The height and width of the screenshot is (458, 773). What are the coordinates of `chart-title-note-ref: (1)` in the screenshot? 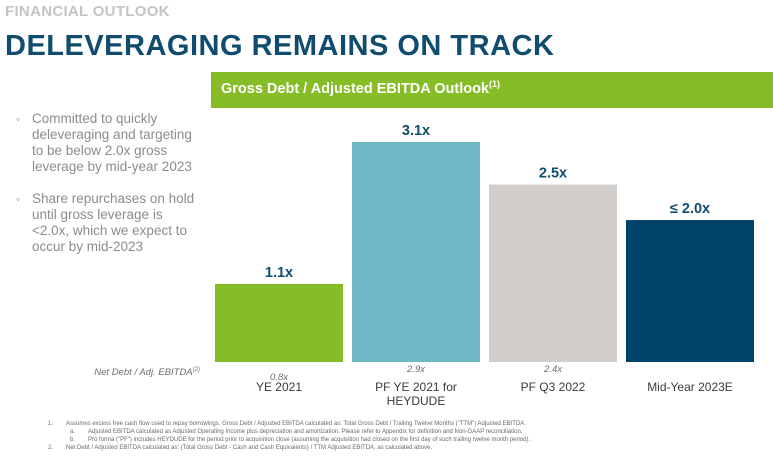 It's located at (494, 84).